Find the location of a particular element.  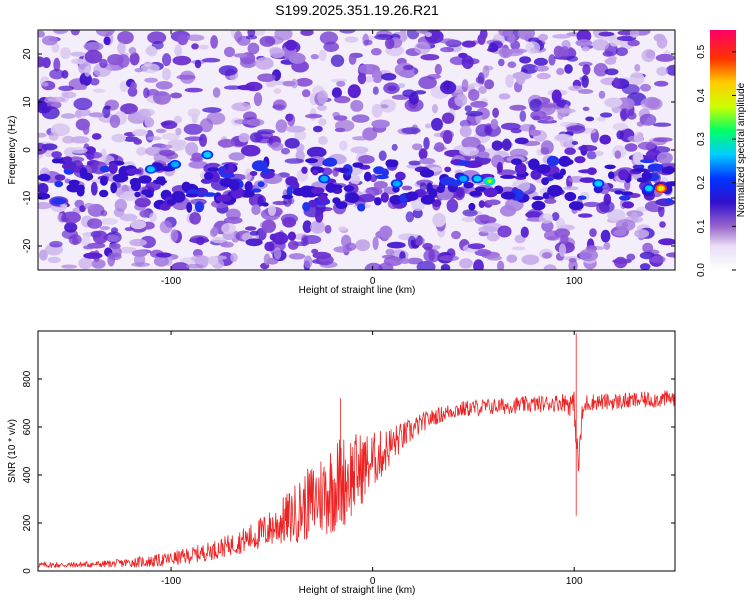

y-tick-label: 20 is located at coordinates (27, 54).